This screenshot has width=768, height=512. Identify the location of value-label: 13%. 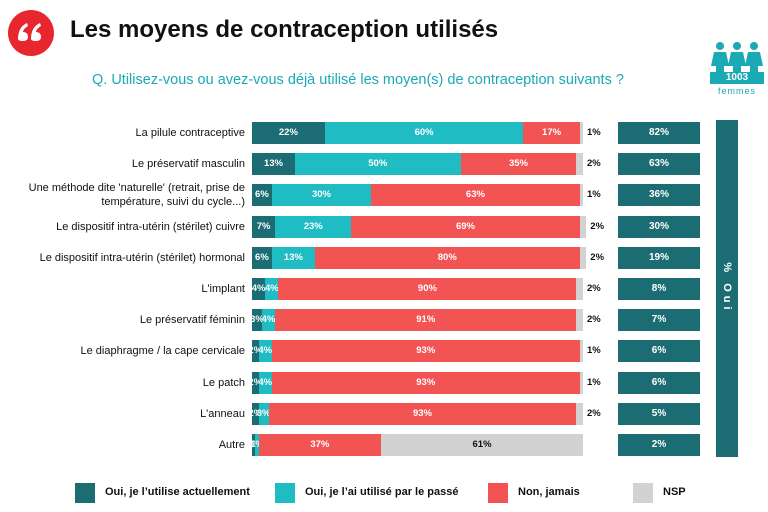
(273, 164).